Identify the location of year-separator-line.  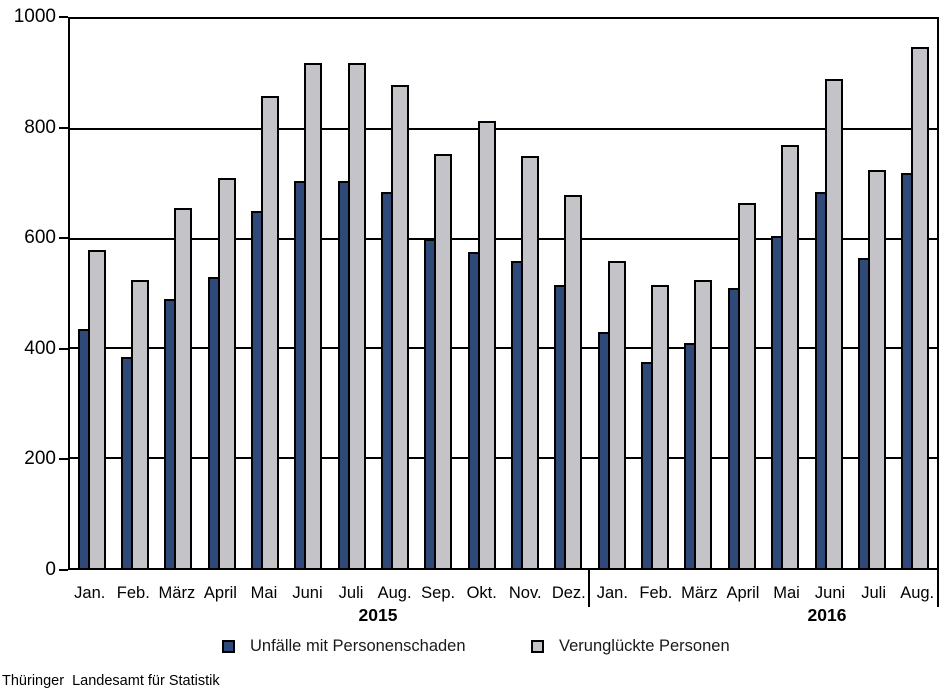
(589, 587).